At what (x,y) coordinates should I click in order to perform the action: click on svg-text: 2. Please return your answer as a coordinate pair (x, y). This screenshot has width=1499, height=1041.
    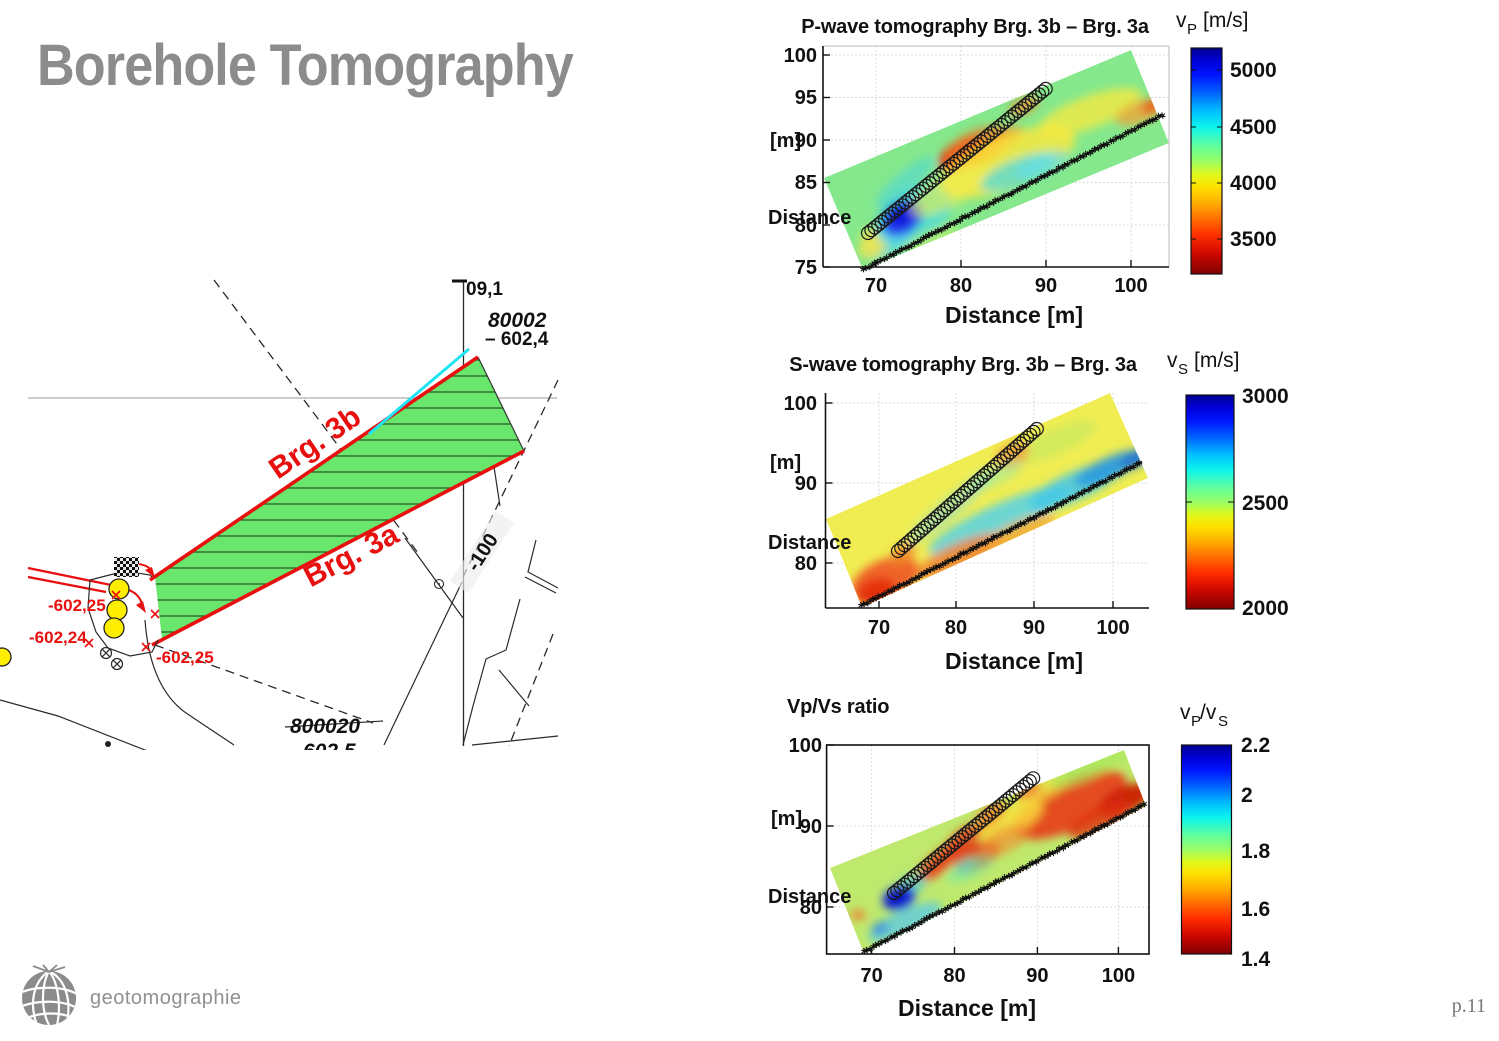
    Looking at the image, I should click on (1247, 795).